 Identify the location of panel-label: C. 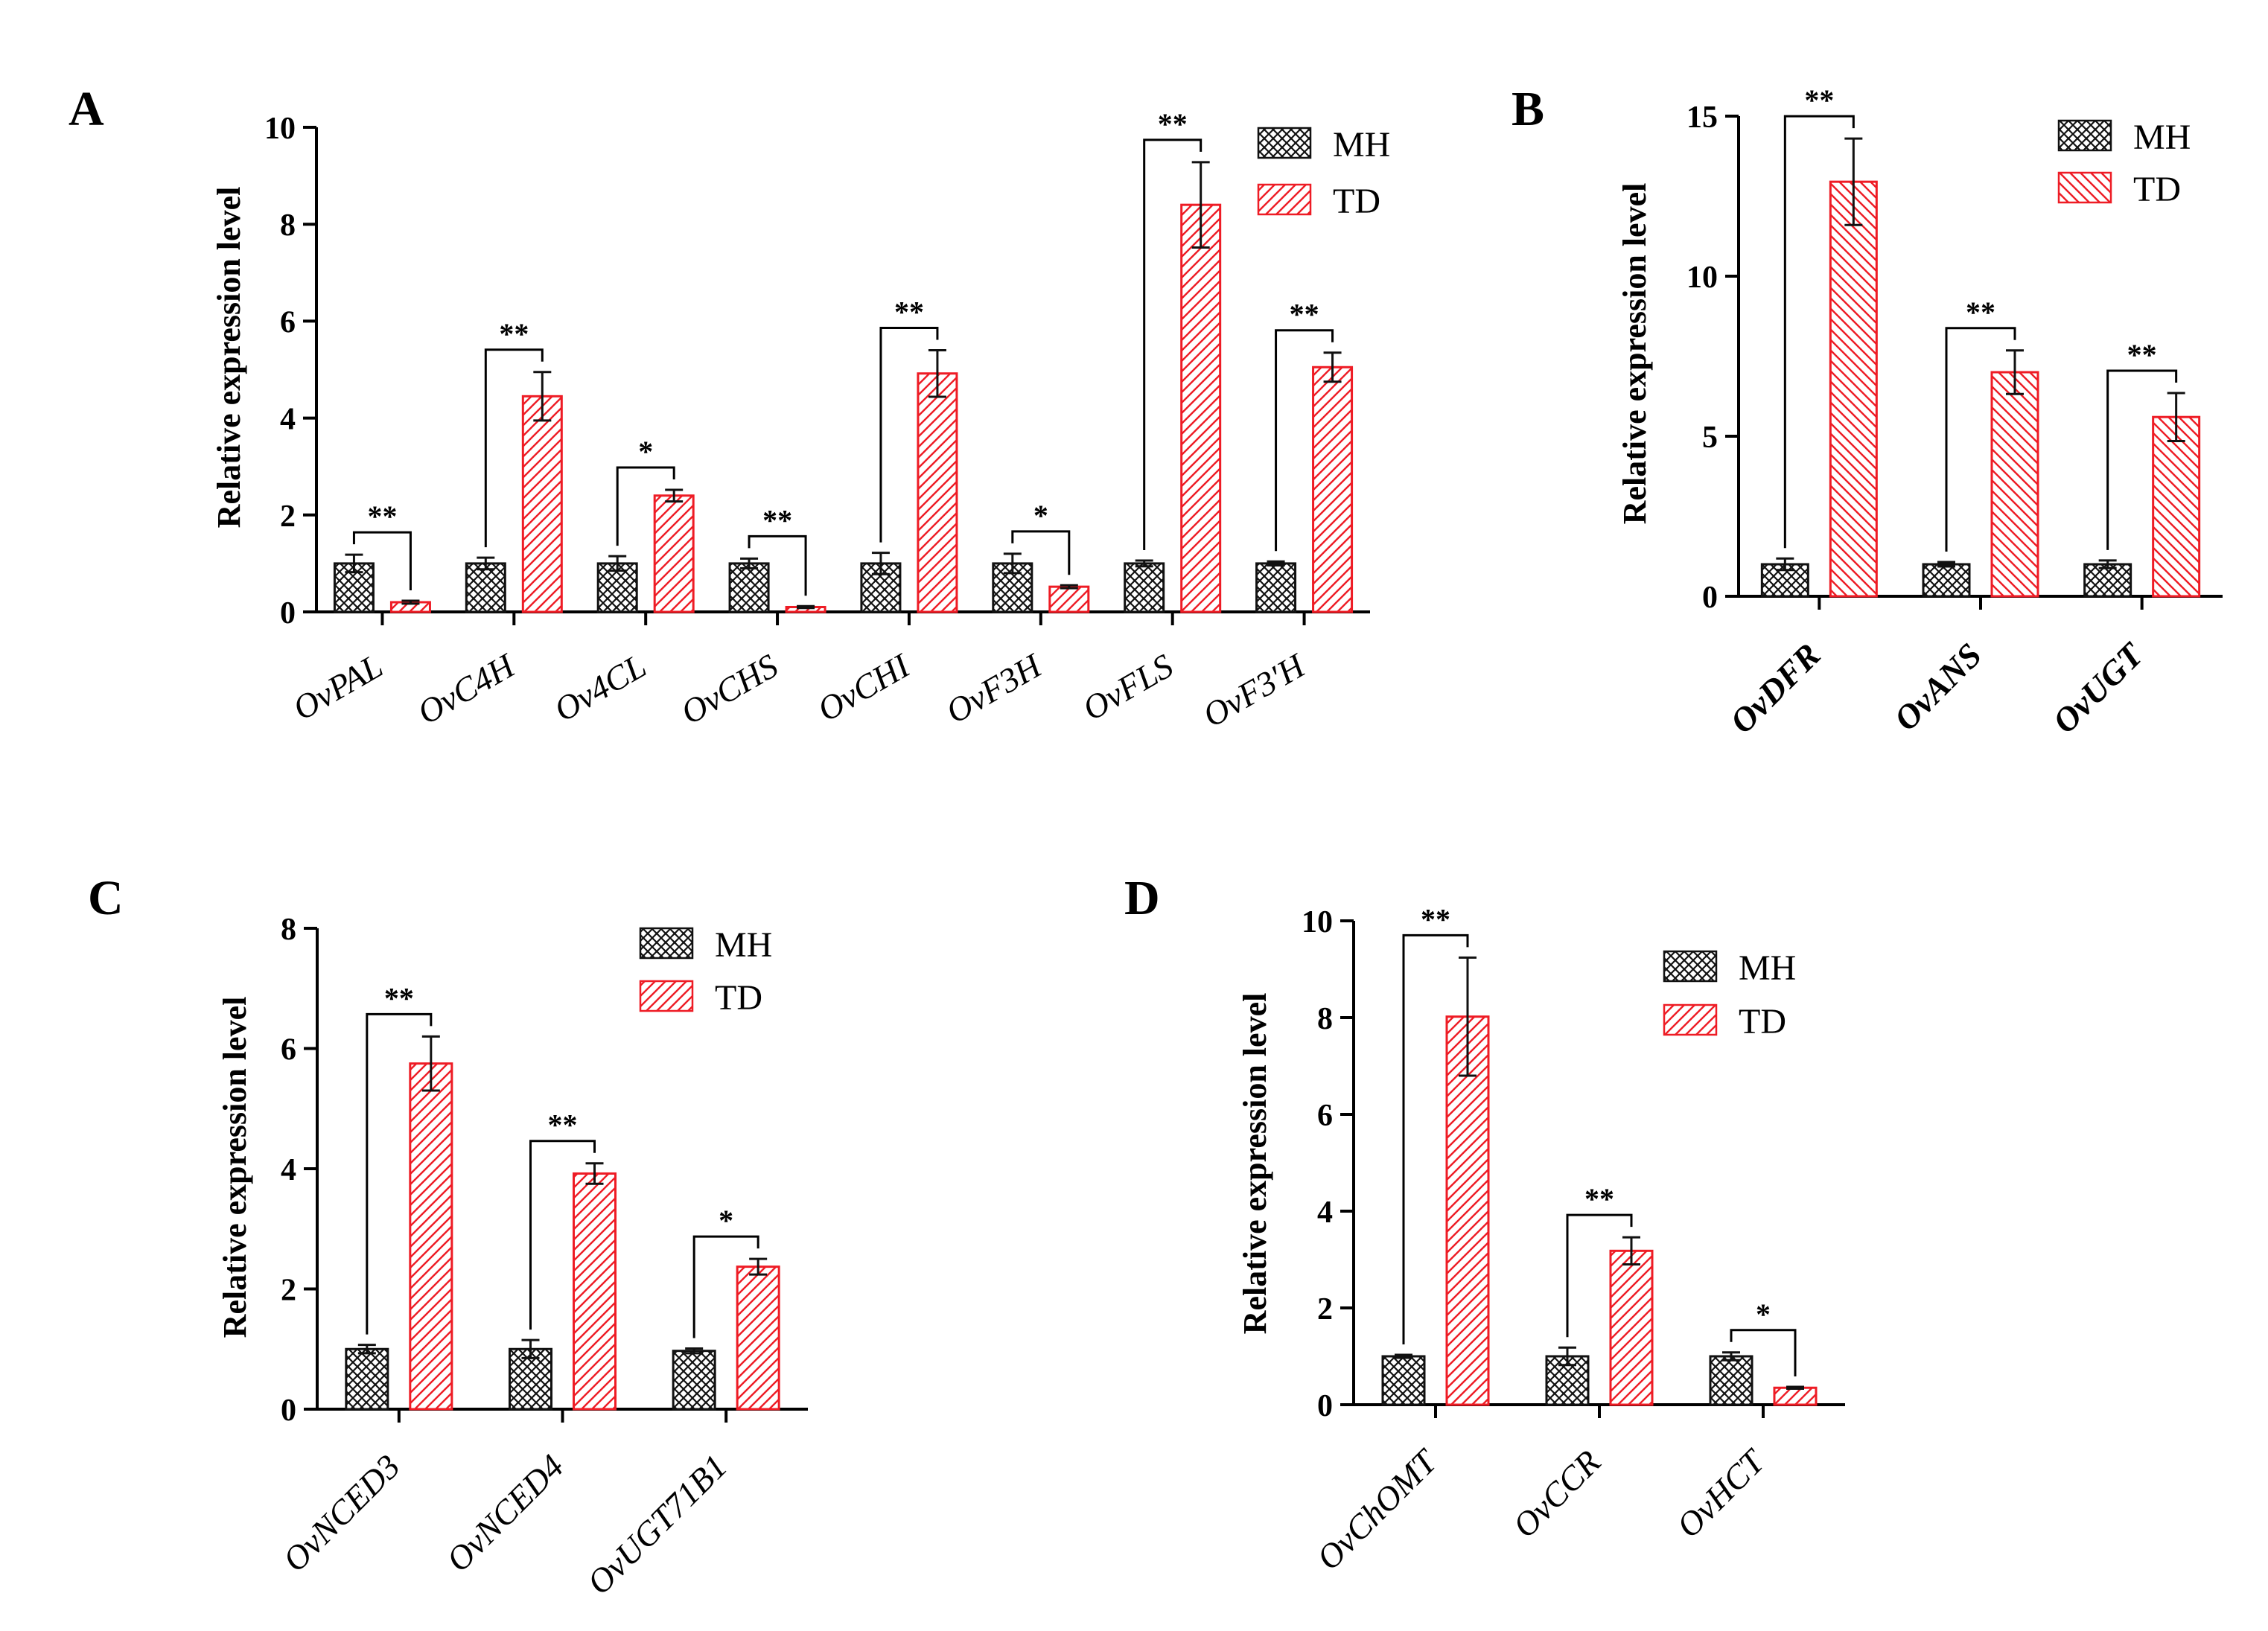
(106, 898).